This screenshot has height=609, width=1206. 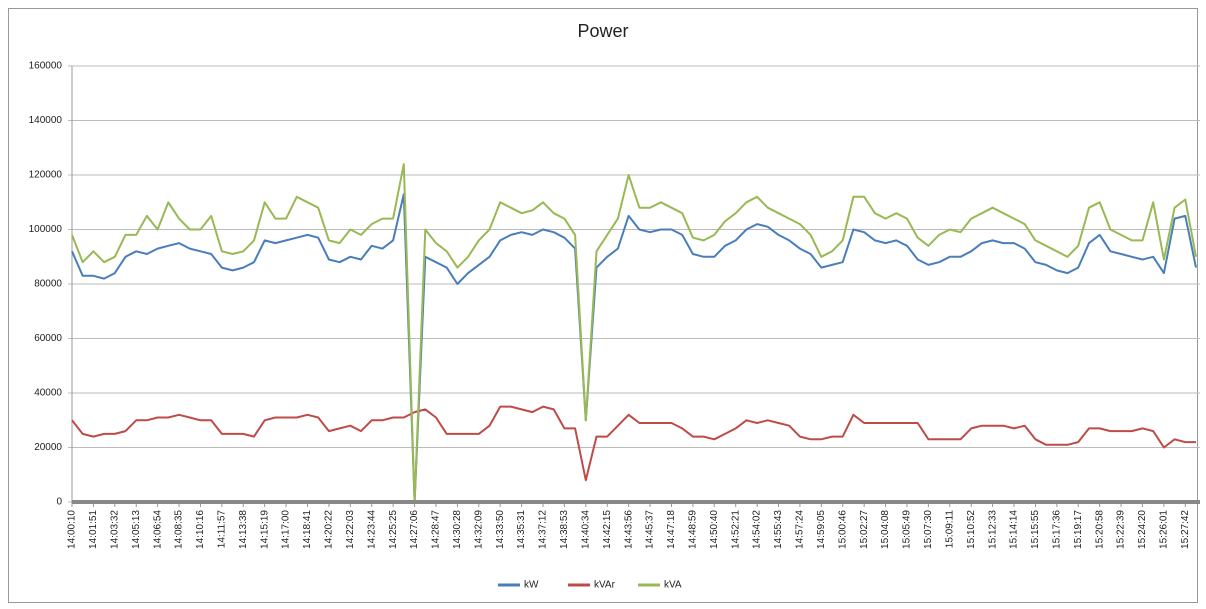 I want to click on x-tick-label: 15:04:08, so click(x=885, y=529).